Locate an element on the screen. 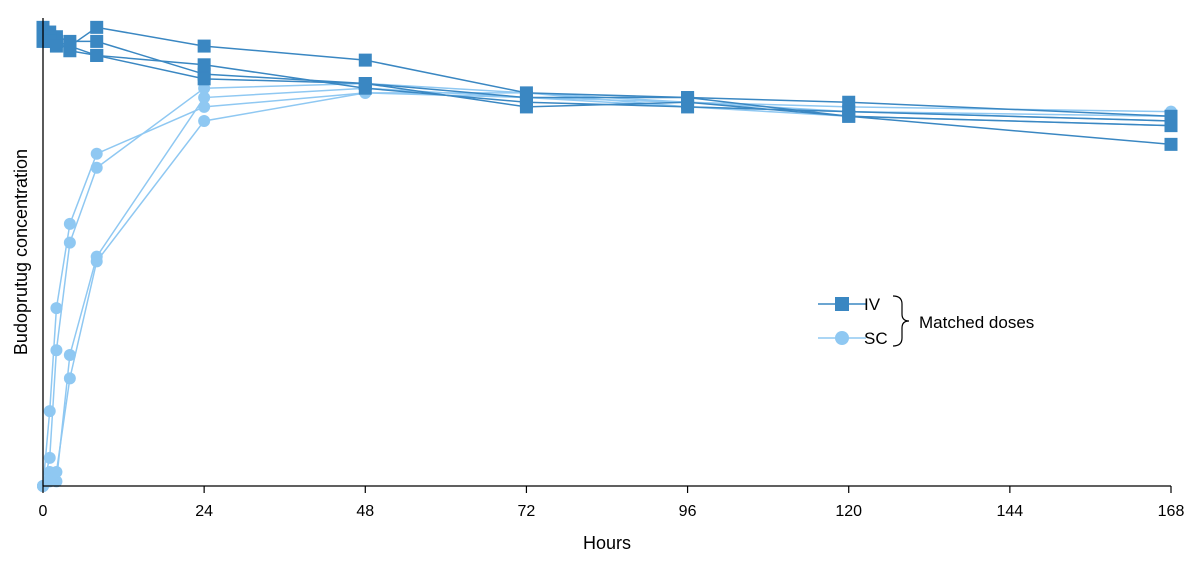 This screenshot has width=1200, height=563. legend-iv-square-icon is located at coordinates (842, 304).